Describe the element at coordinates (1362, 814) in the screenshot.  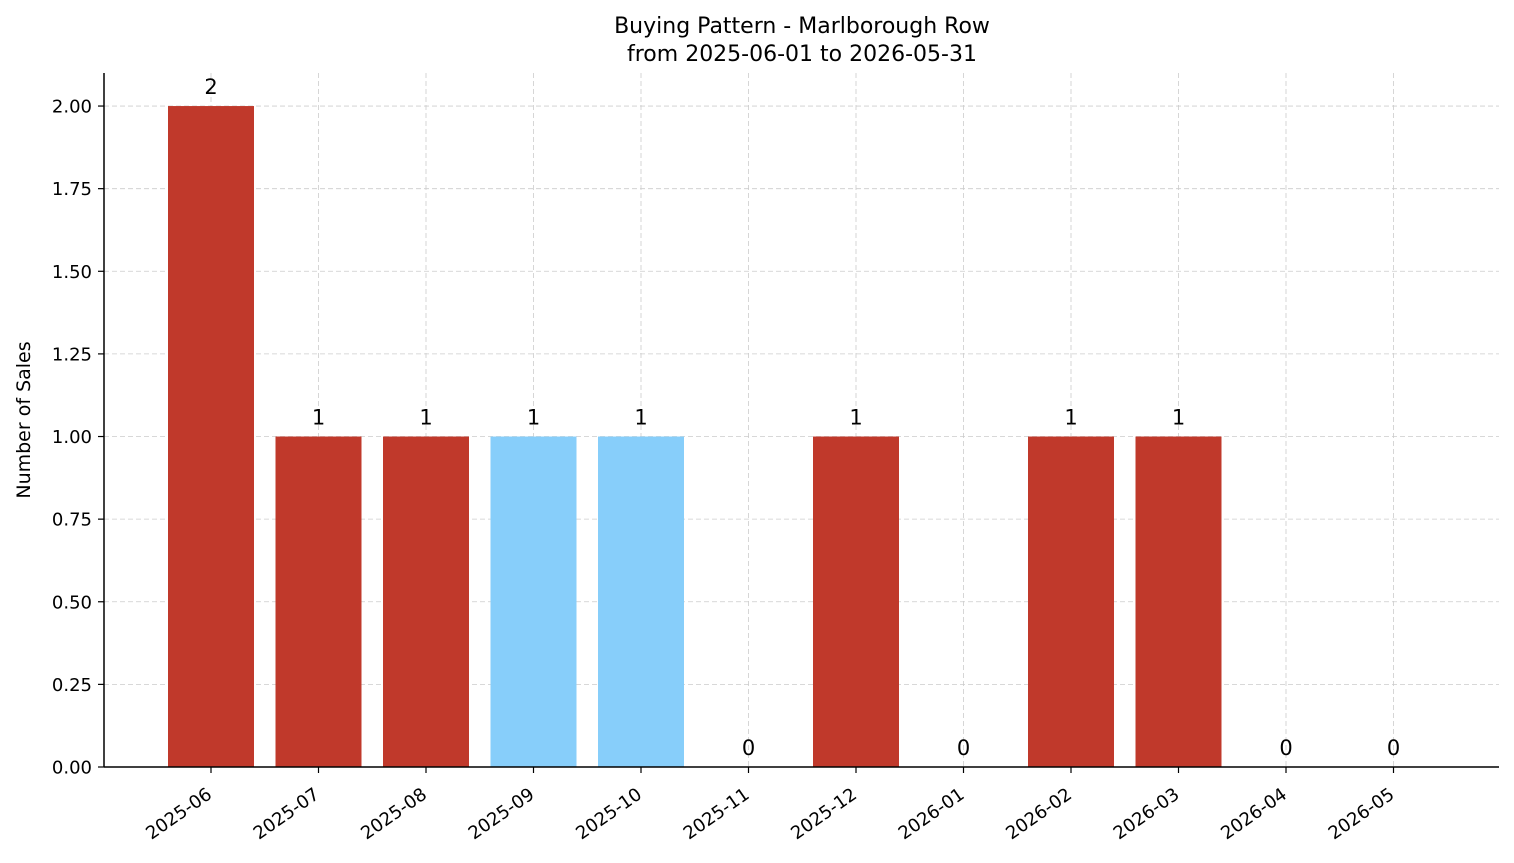
I see `x-tick-label: 2026-05` at that location.